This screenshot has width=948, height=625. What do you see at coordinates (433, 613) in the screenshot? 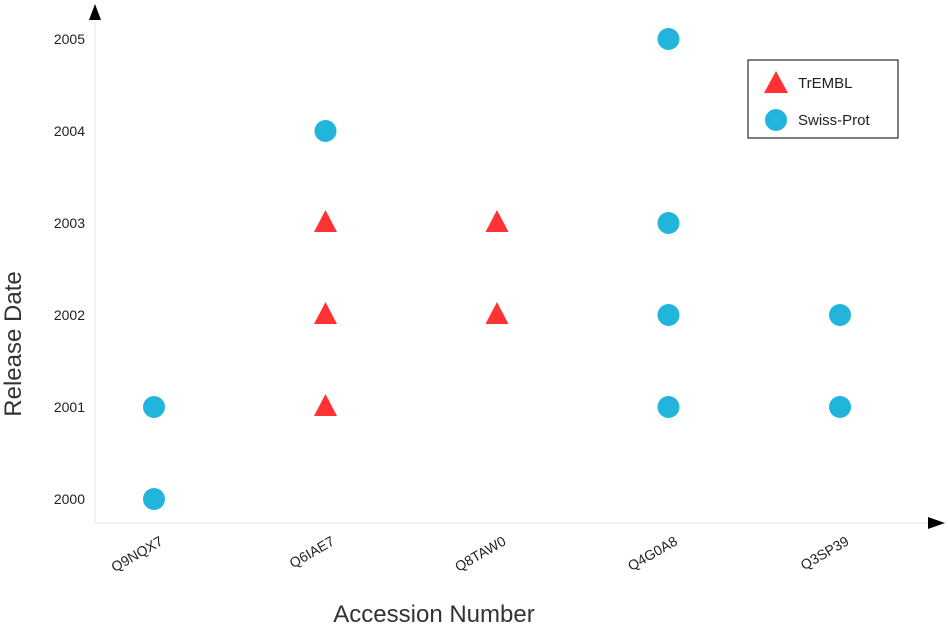
I see `x-axis-title: Accession Number` at bounding box center [433, 613].